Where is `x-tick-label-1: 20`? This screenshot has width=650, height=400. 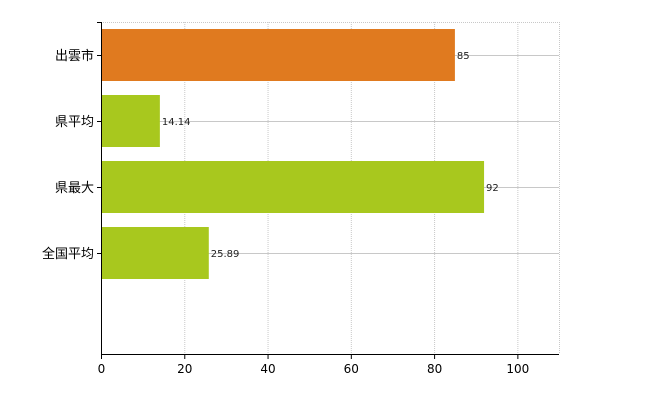 x-tick-label-1: 20 is located at coordinates (184, 369).